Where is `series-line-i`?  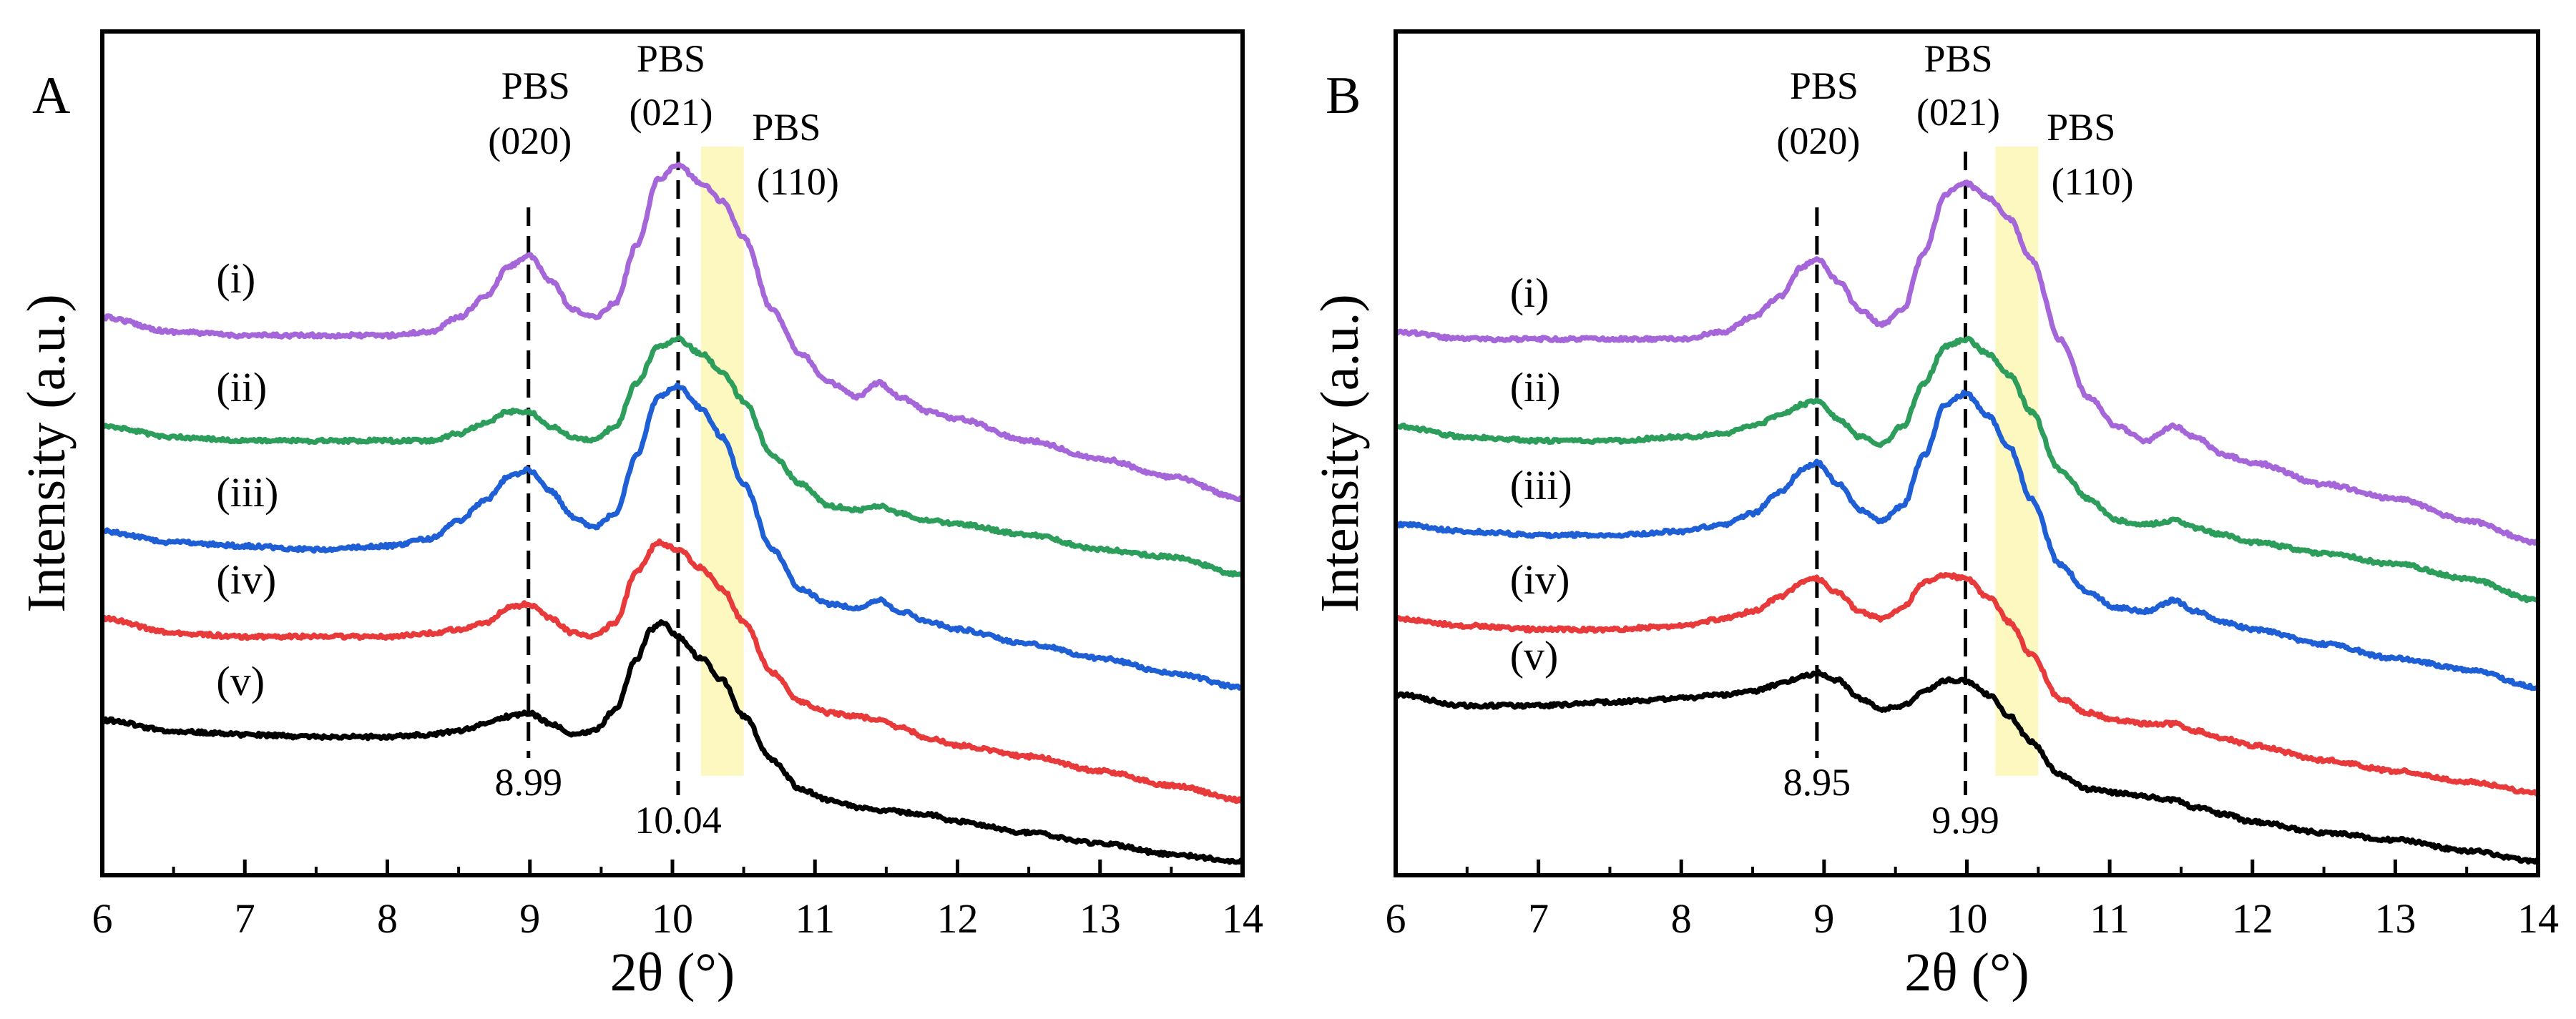 series-line-i is located at coordinates (672, 332).